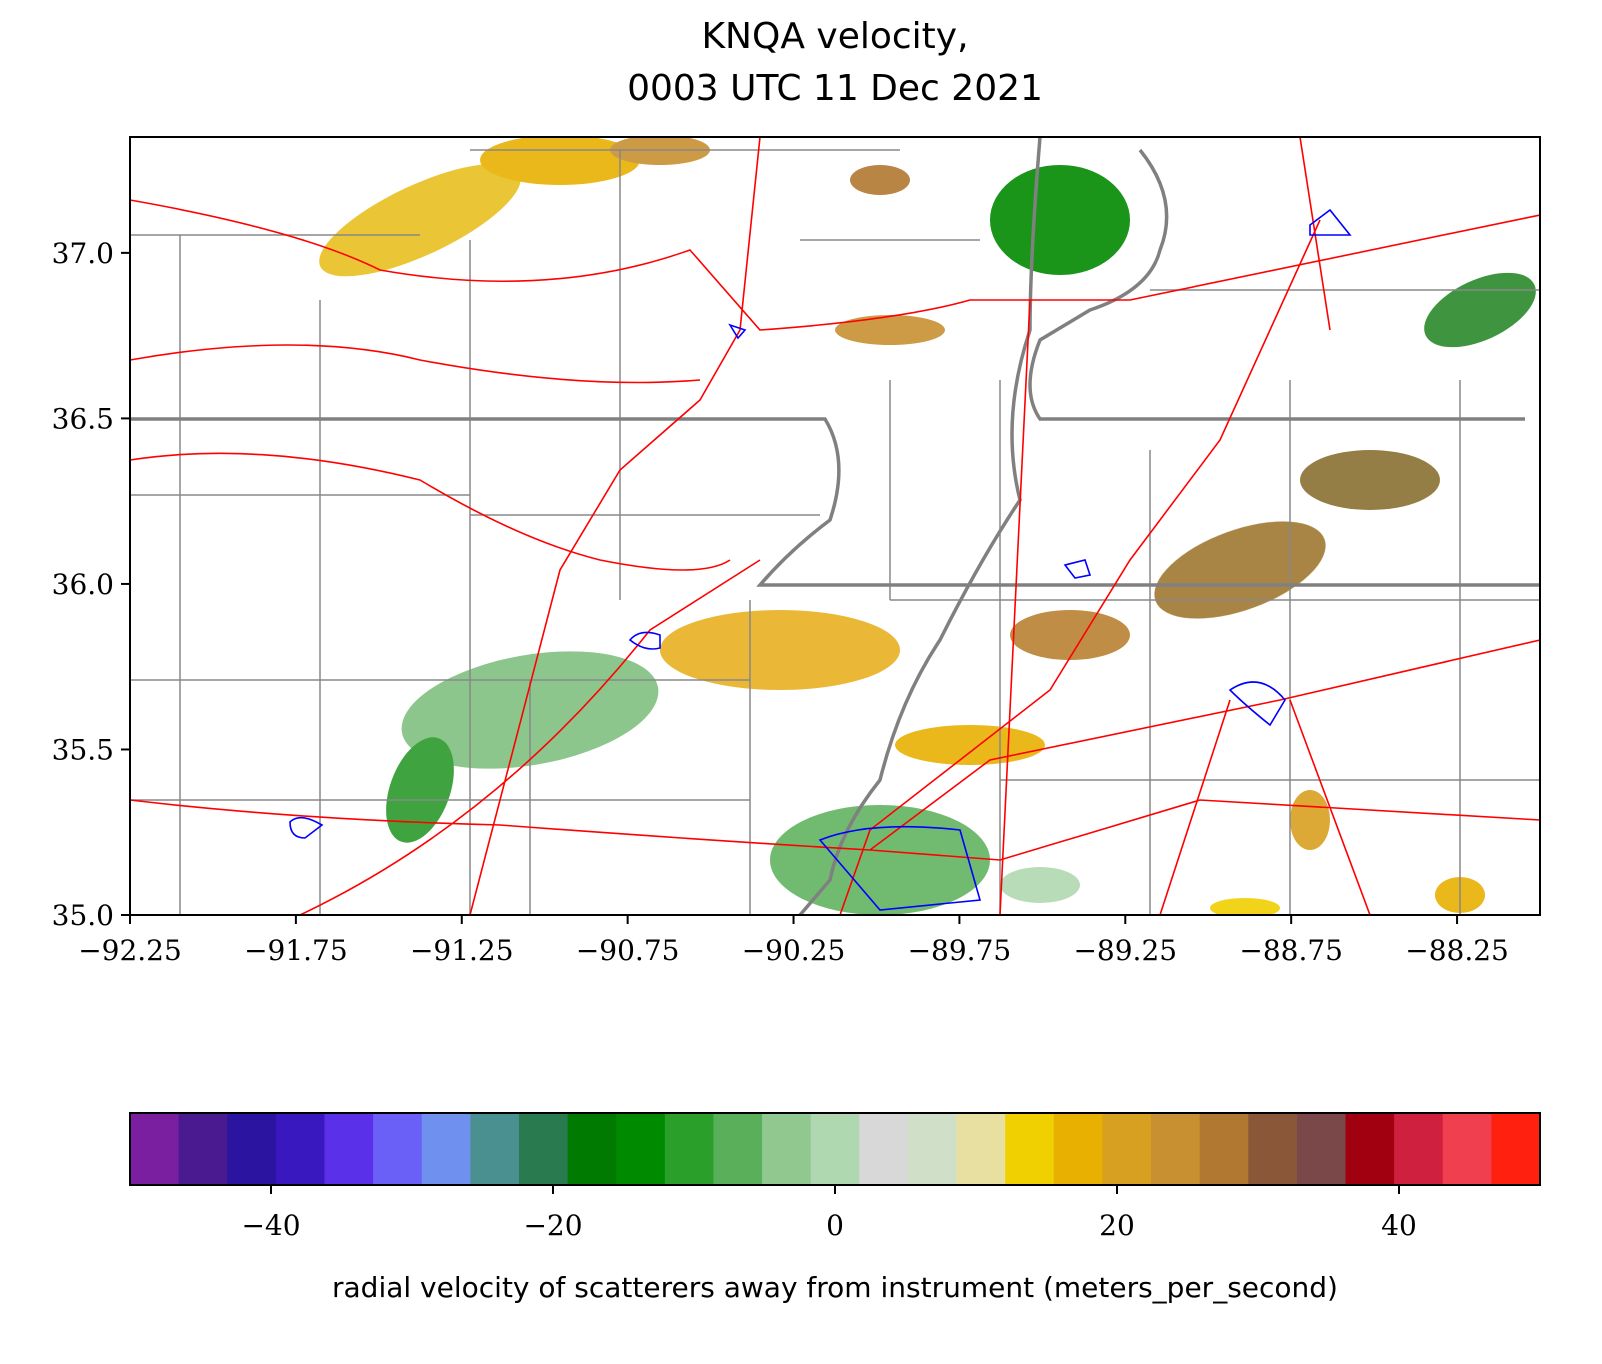 Image resolution: width=1602 pixels, height=1364 pixels. What do you see at coordinates (960, 950) in the screenshot?
I see `x-tick-label: −89.75` at bounding box center [960, 950].